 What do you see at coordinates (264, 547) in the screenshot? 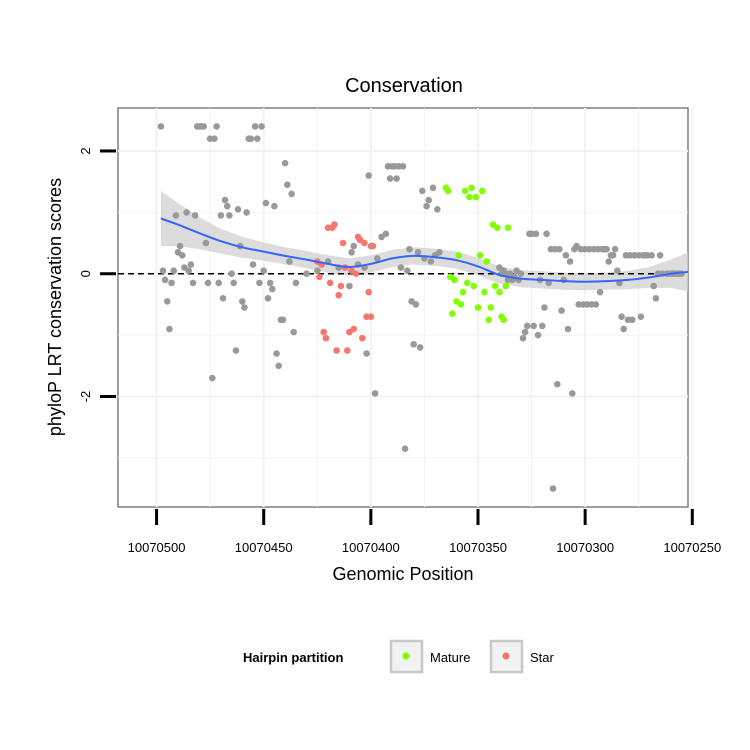
I see `x-tick-label: 10070450` at bounding box center [264, 547].